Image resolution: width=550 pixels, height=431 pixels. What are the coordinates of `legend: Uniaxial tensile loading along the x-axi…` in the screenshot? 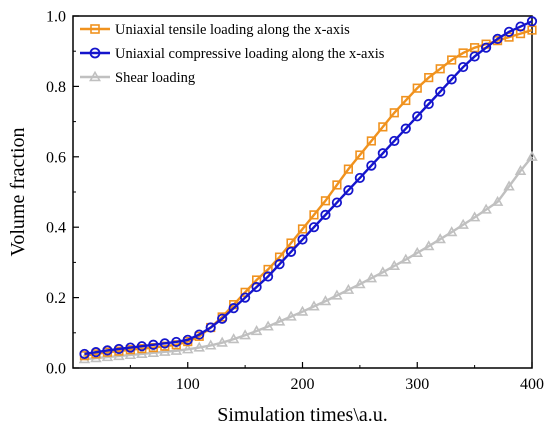 It's located at (232, 54).